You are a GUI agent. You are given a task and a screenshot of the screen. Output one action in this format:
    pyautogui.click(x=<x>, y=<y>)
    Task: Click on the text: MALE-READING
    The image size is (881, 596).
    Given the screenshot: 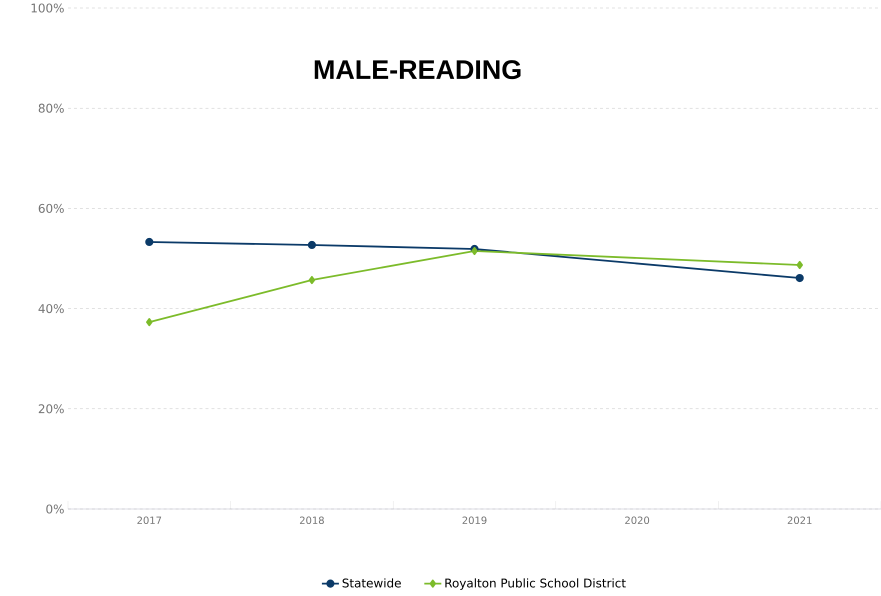 What is the action you would take?
    pyautogui.click(x=417, y=70)
    